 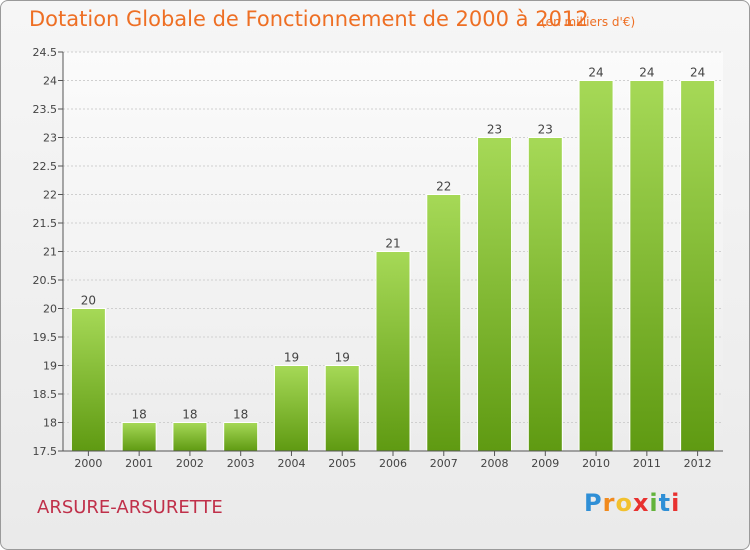 I want to click on x-tick-label: 2006, so click(x=393, y=463).